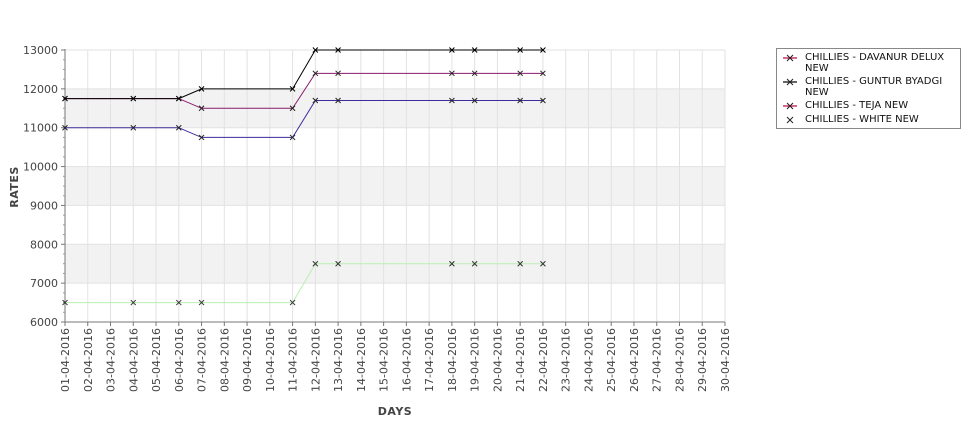  I want to click on x-tick-label: 03-04-2016, so click(111, 360).